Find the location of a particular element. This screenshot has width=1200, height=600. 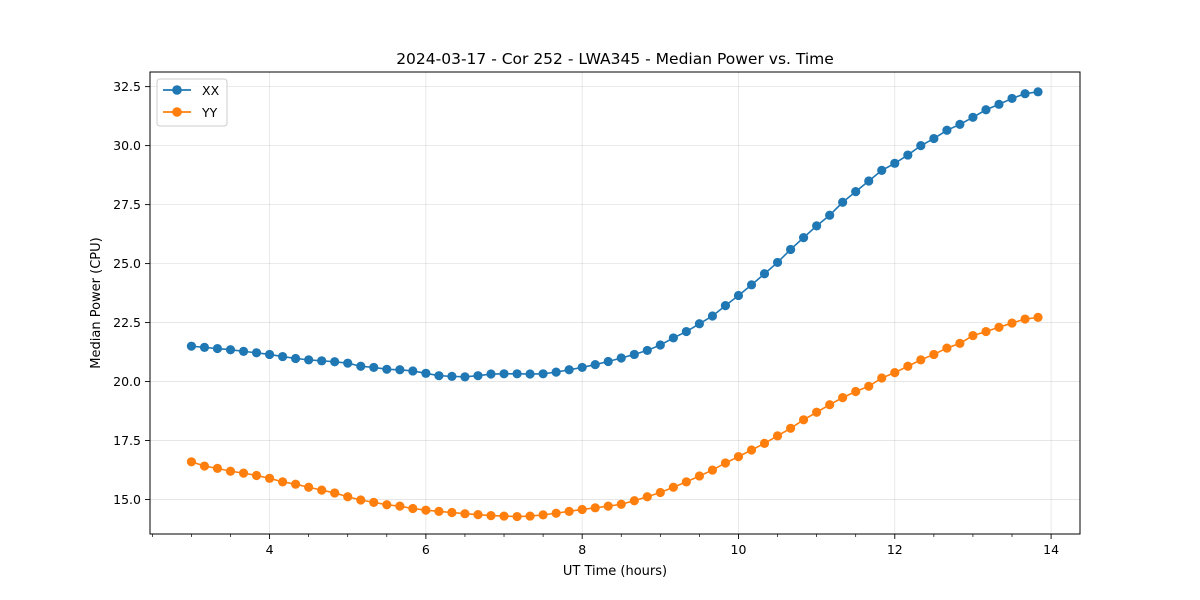

x-axis: 4 6 8 10 12 14 is located at coordinates (605, 545).